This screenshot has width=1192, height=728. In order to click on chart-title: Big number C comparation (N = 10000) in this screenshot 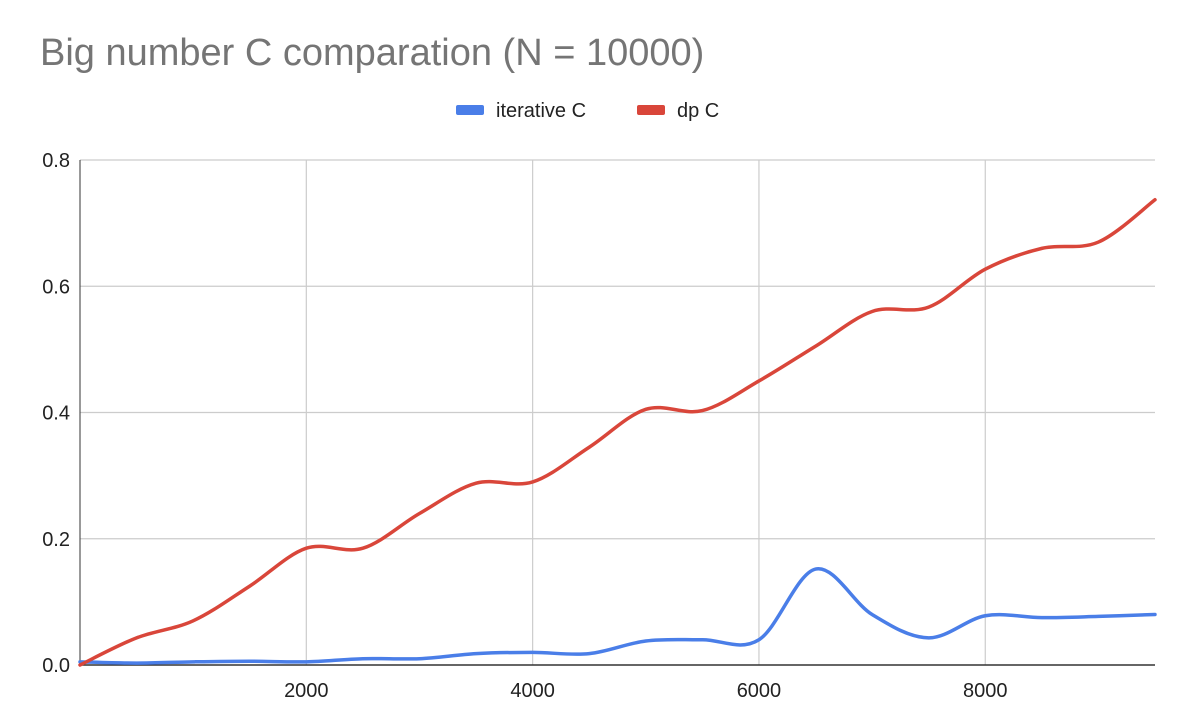, I will do `click(372, 53)`.